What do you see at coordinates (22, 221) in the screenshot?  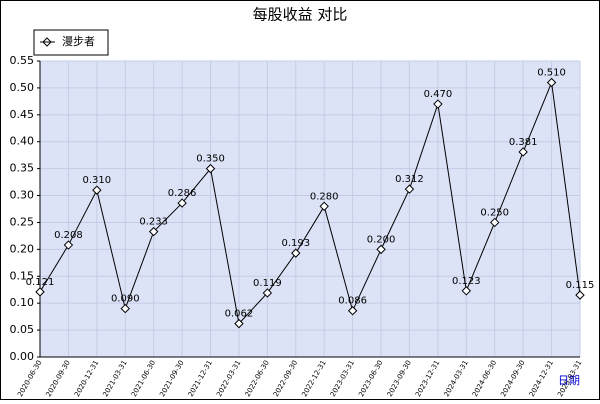 I see `y-tick-label: 0.25` at bounding box center [22, 221].